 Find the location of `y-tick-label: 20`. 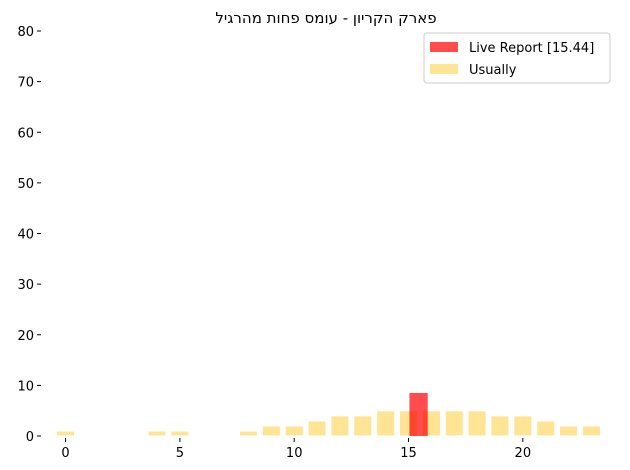

y-tick-label: 20 is located at coordinates (25, 336).